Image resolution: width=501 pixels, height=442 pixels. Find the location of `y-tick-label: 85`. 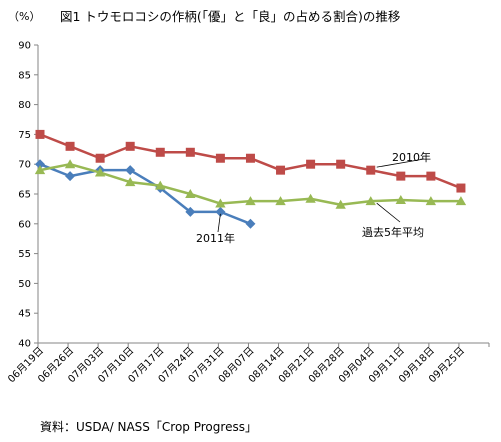

y-tick-label: 85 is located at coordinates (24, 75).